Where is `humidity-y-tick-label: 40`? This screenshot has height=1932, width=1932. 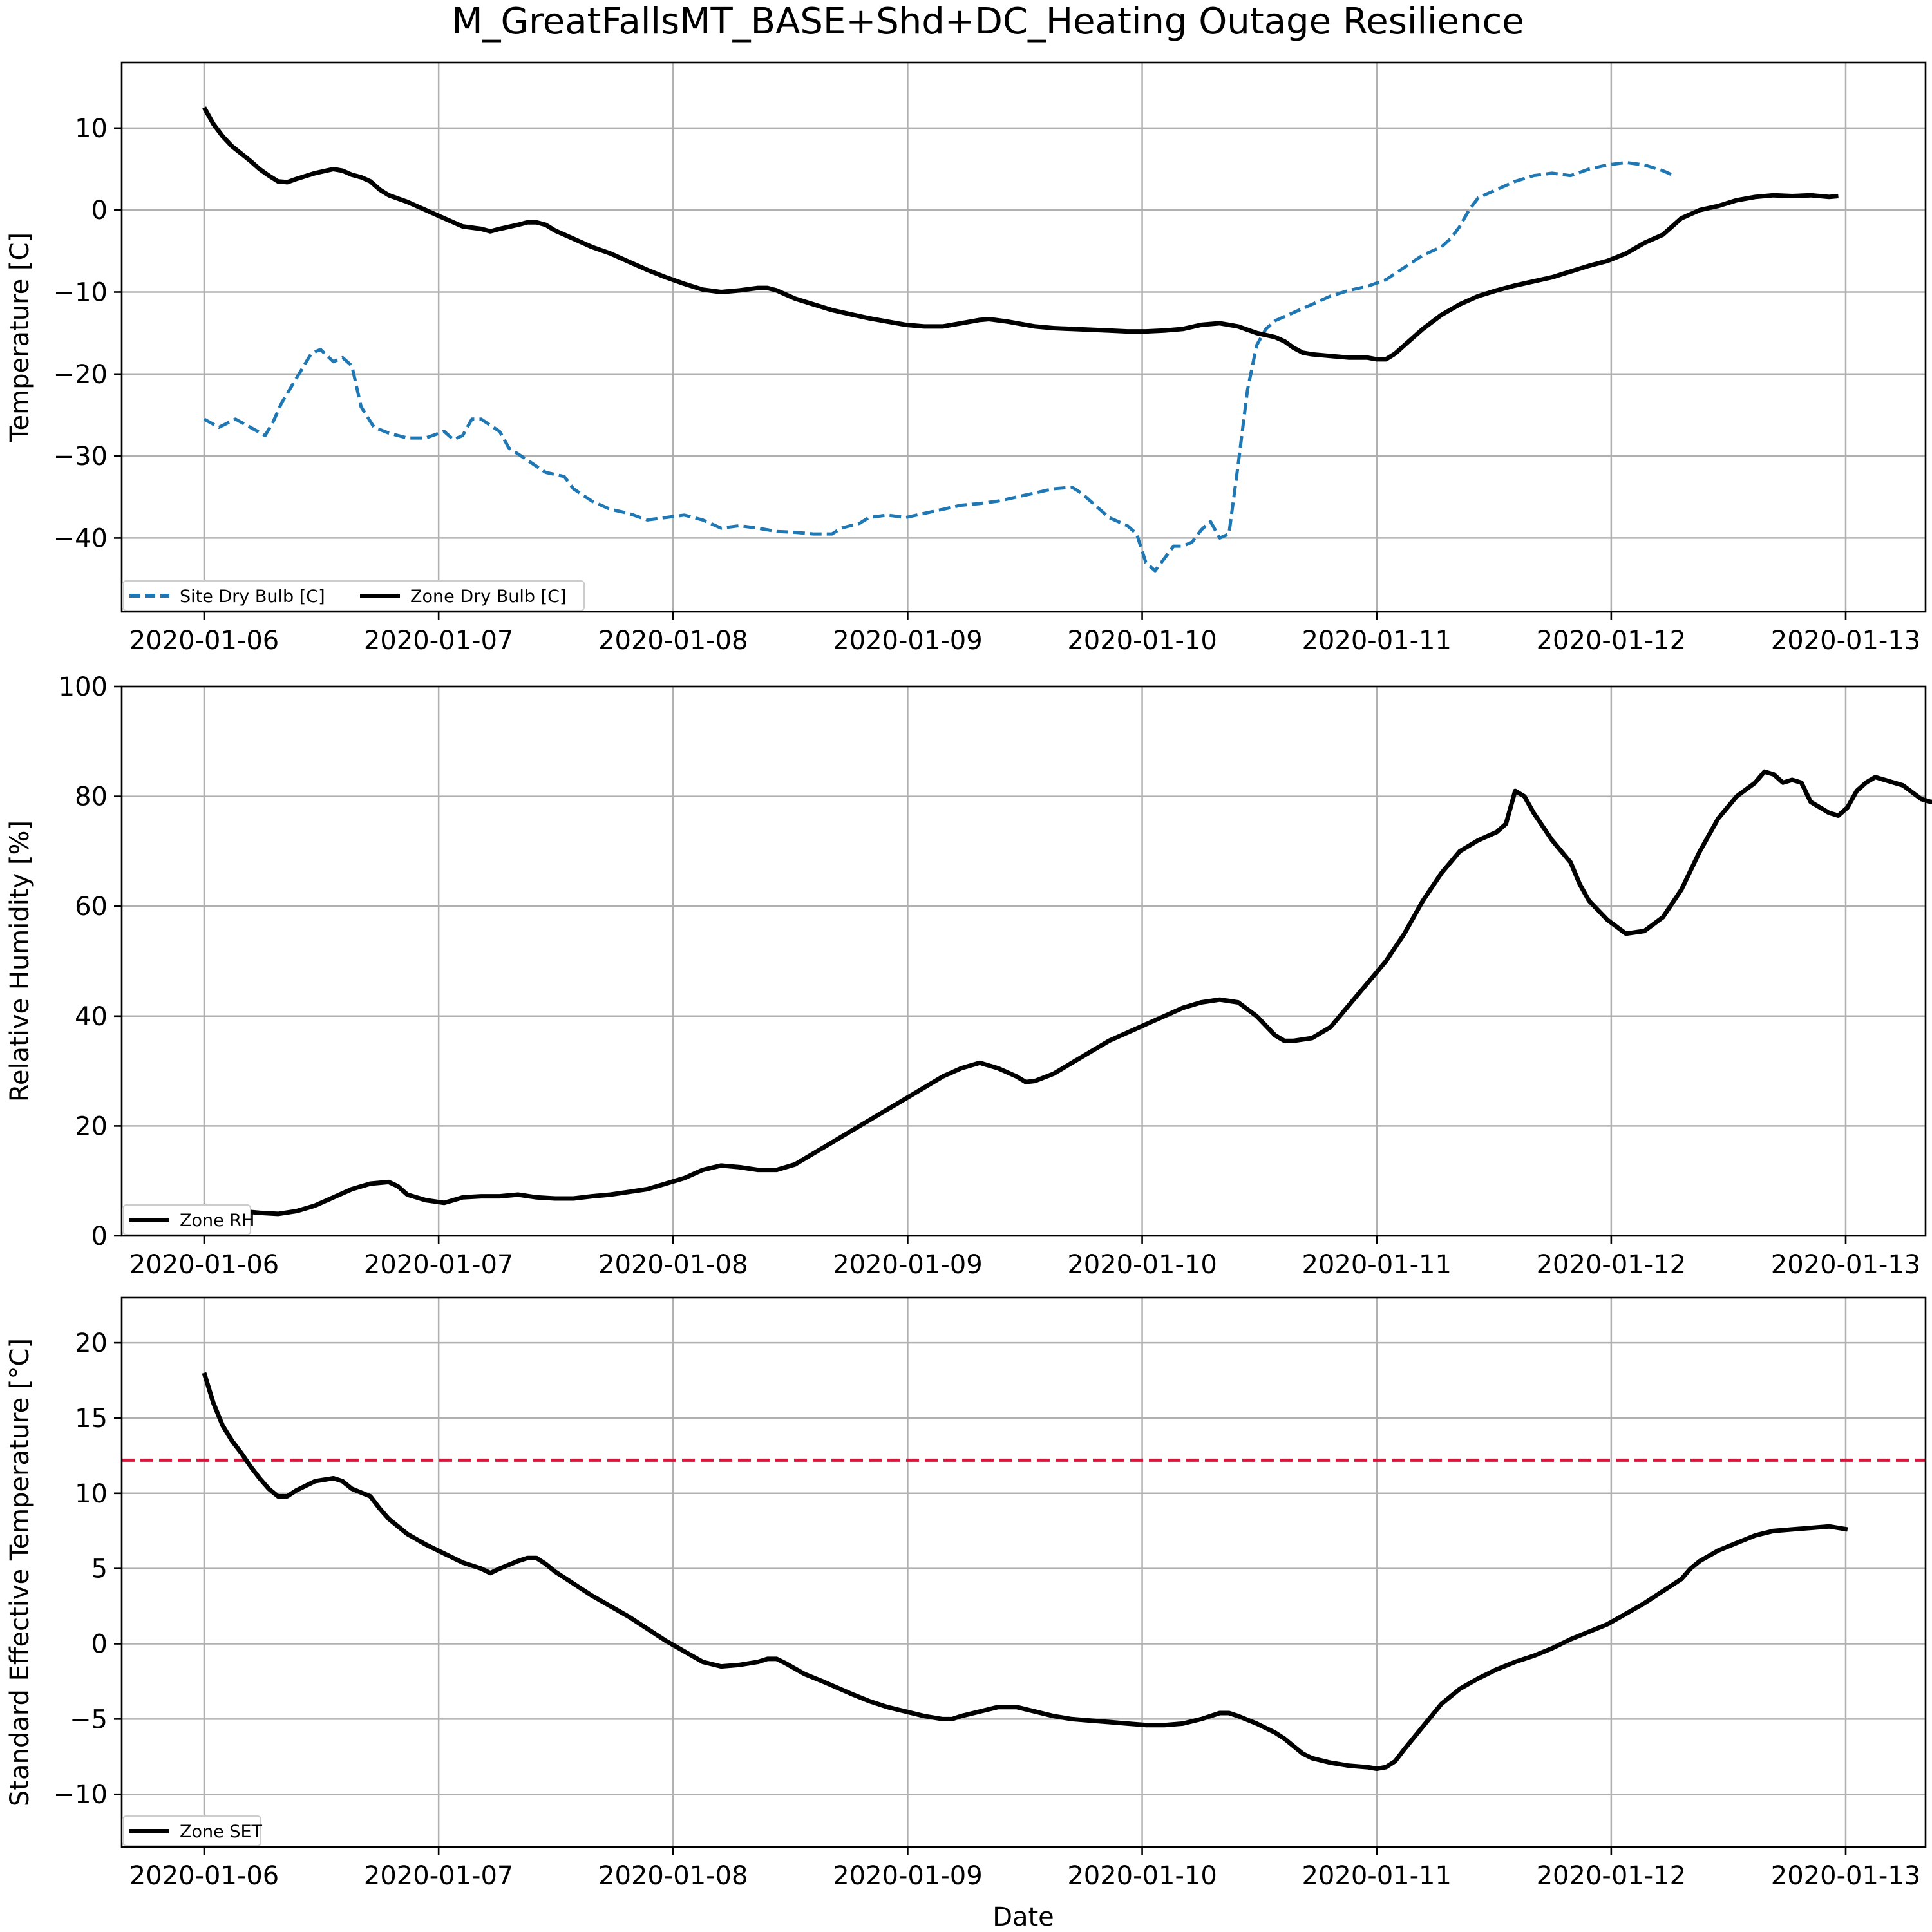 humidity-y-tick-label: 40 is located at coordinates (92, 1017).